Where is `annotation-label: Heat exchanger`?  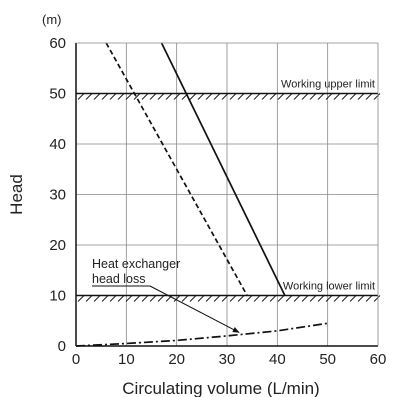
annotation-label: Heat exchanger is located at coordinates (136, 264).